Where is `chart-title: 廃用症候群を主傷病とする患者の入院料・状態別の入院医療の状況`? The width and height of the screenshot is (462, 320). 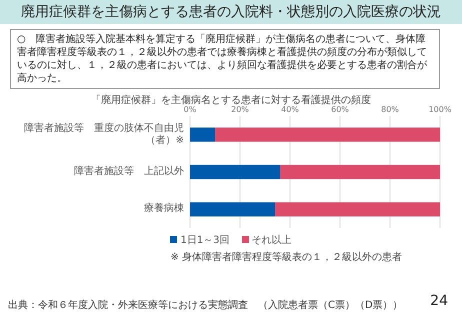 chart-title: 廃用症候群を主傷病とする患者の入院料・状態別の入院医療の状況 is located at coordinates (231, 12).